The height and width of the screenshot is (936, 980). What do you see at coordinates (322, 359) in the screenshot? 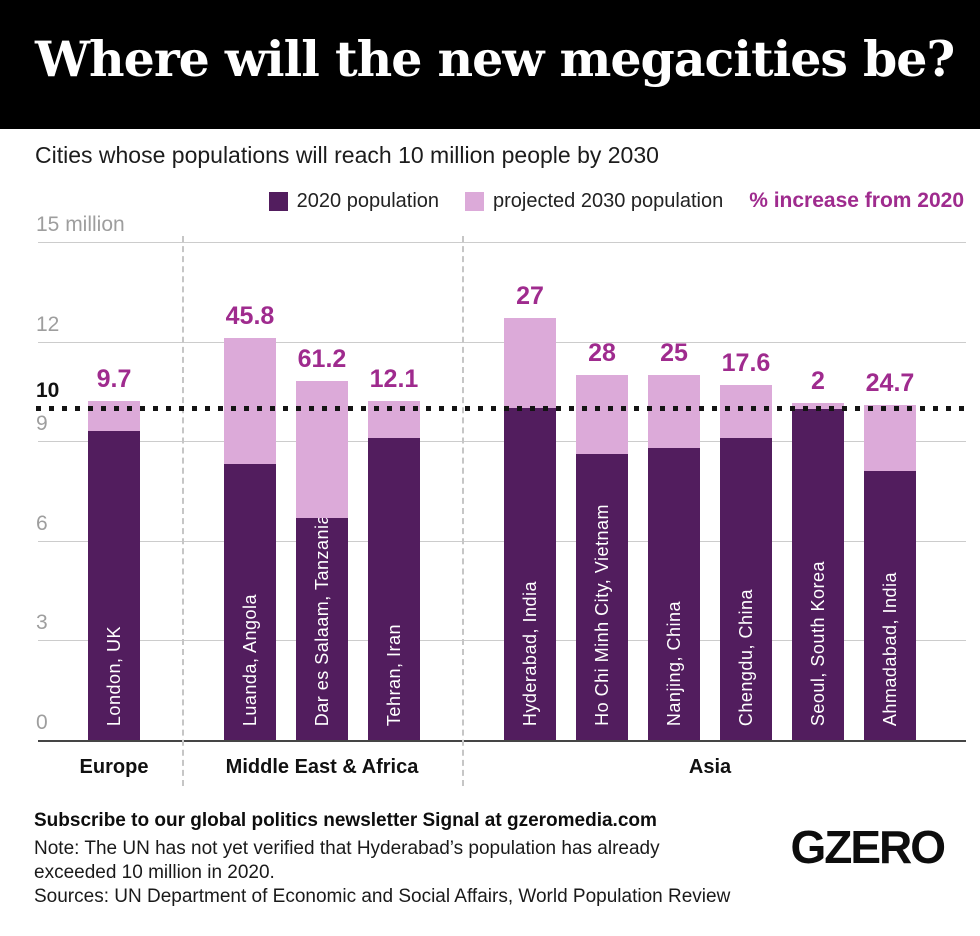
I see `pct-increase-label: 61.2` at bounding box center [322, 359].